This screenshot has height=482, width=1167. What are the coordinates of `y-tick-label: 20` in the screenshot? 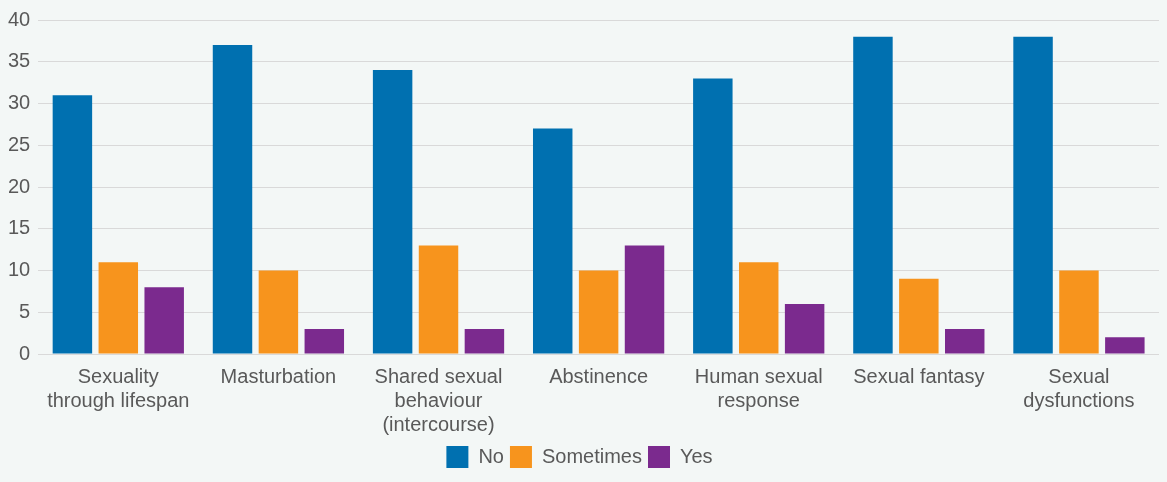 It's located at (19, 185).